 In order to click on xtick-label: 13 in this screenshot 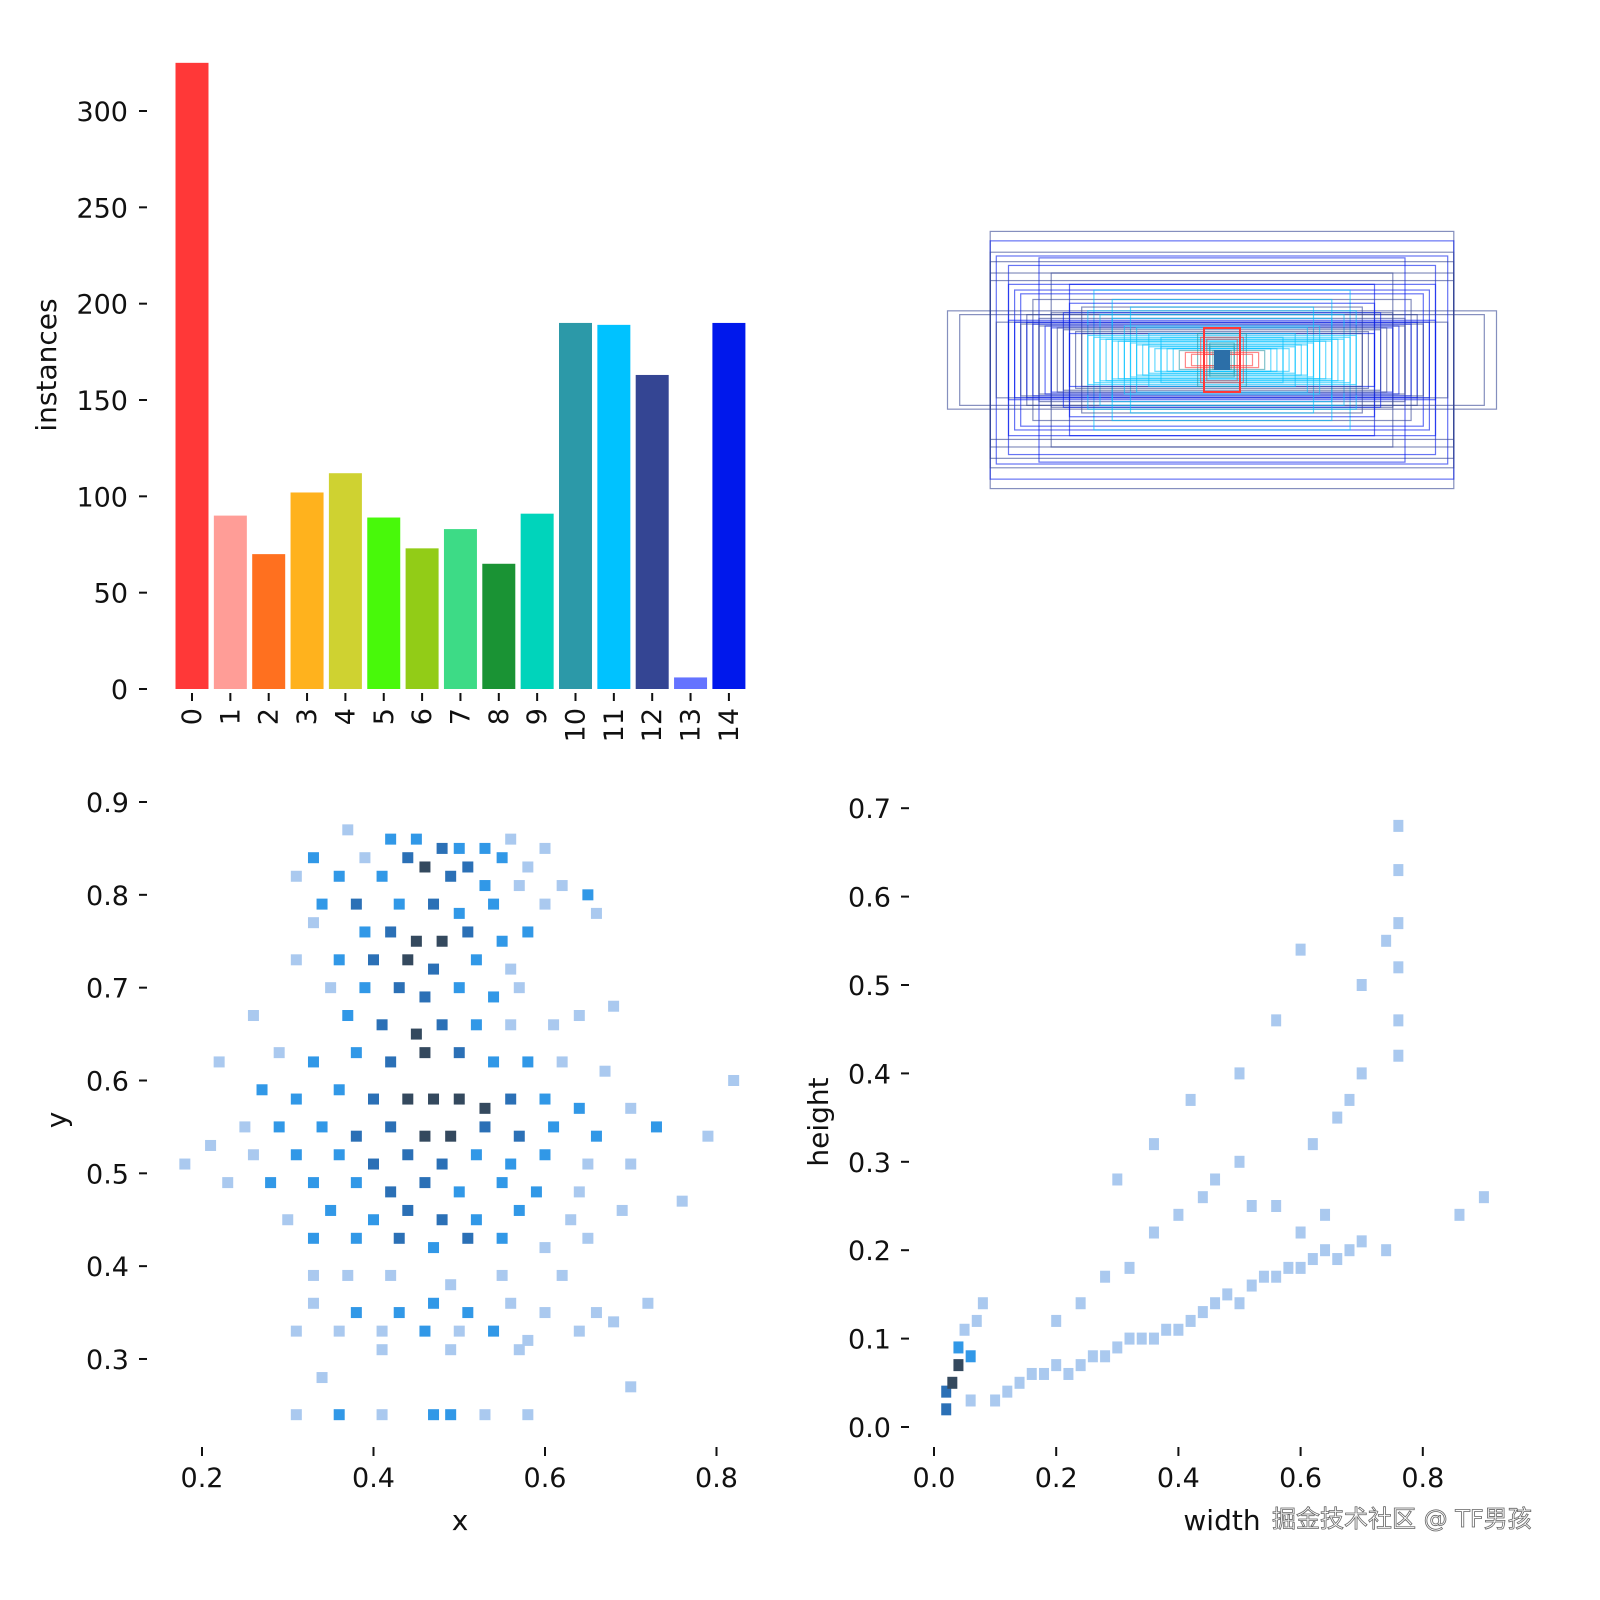, I will do `click(691, 725)`.